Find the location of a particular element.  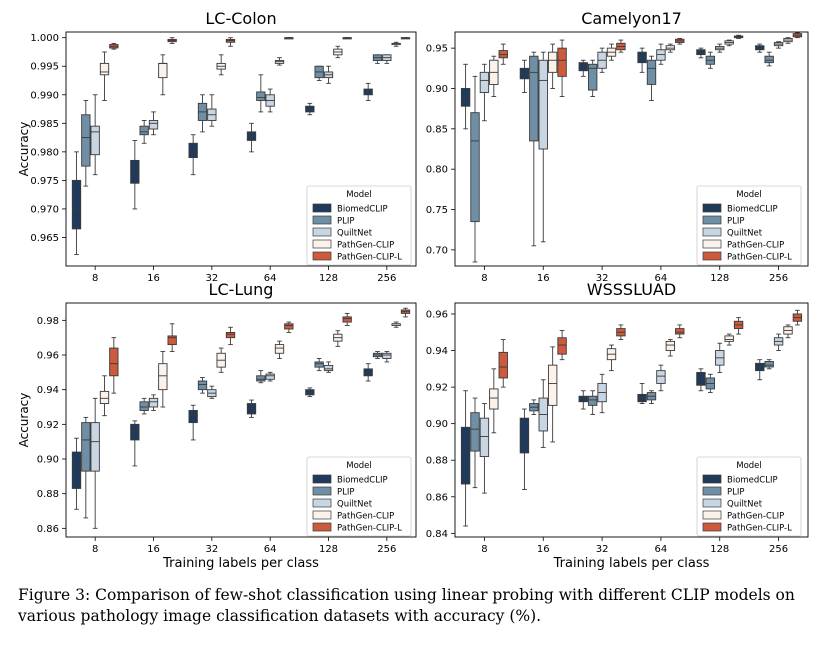

y-tick-label: 0.70 is located at coordinates (437, 250).